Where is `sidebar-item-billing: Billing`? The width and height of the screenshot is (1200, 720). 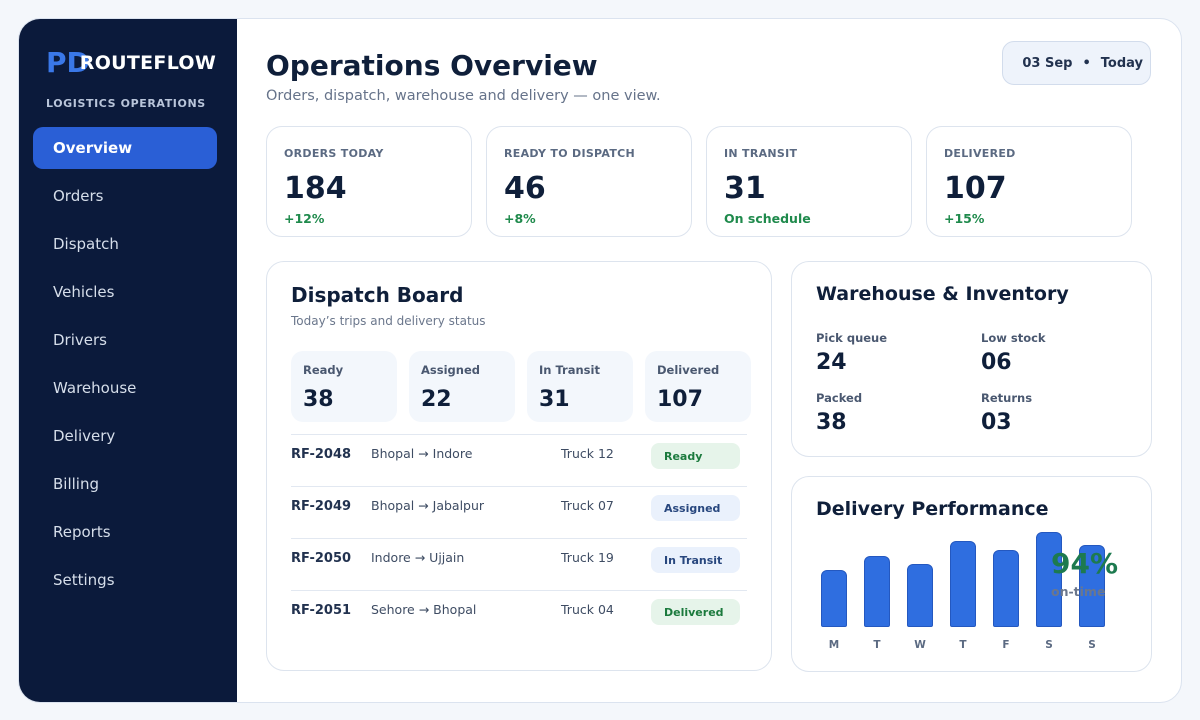 sidebar-item-billing: Billing is located at coordinates (76, 484).